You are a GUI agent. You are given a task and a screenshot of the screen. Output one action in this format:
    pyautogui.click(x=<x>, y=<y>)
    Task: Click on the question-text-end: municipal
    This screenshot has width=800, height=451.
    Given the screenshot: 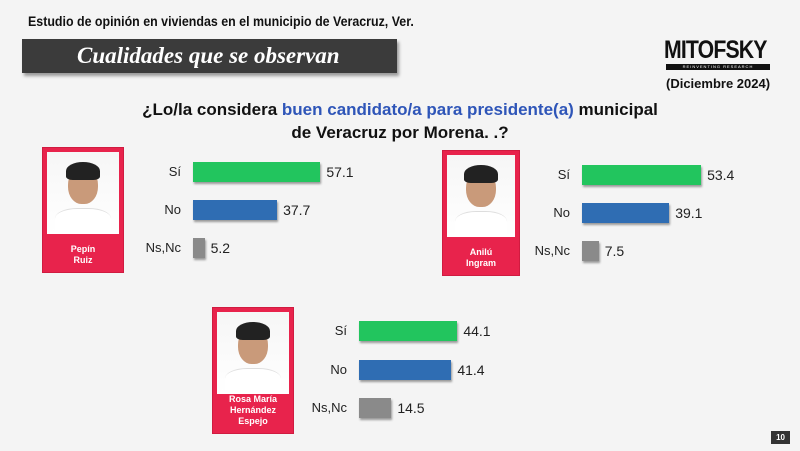 What is the action you would take?
    pyautogui.click(x=615, y=109)
    